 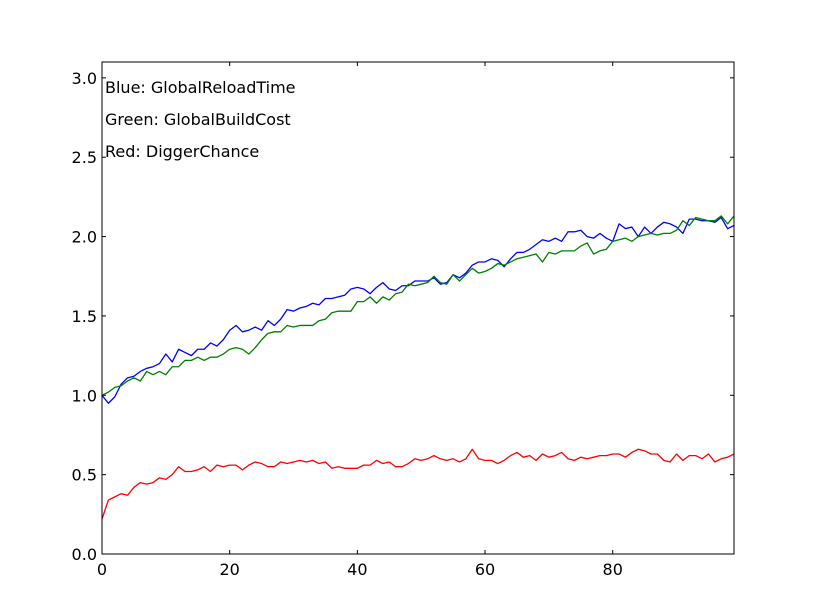 I want to click on y-tick-label: 1.5, so click(x=84, y=316).